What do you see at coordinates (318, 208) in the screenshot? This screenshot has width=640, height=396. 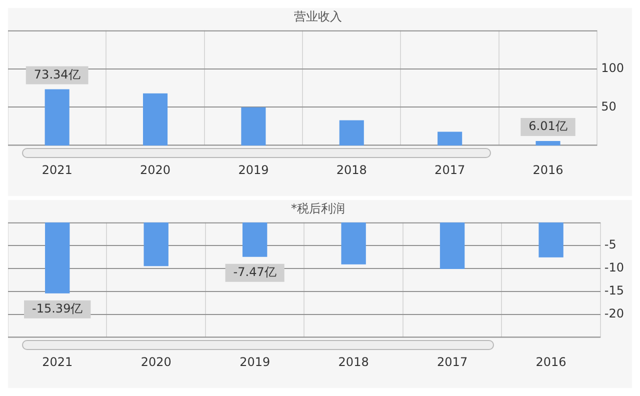 I see `chart-title: *税后利润` at bounding box center [318, 208].